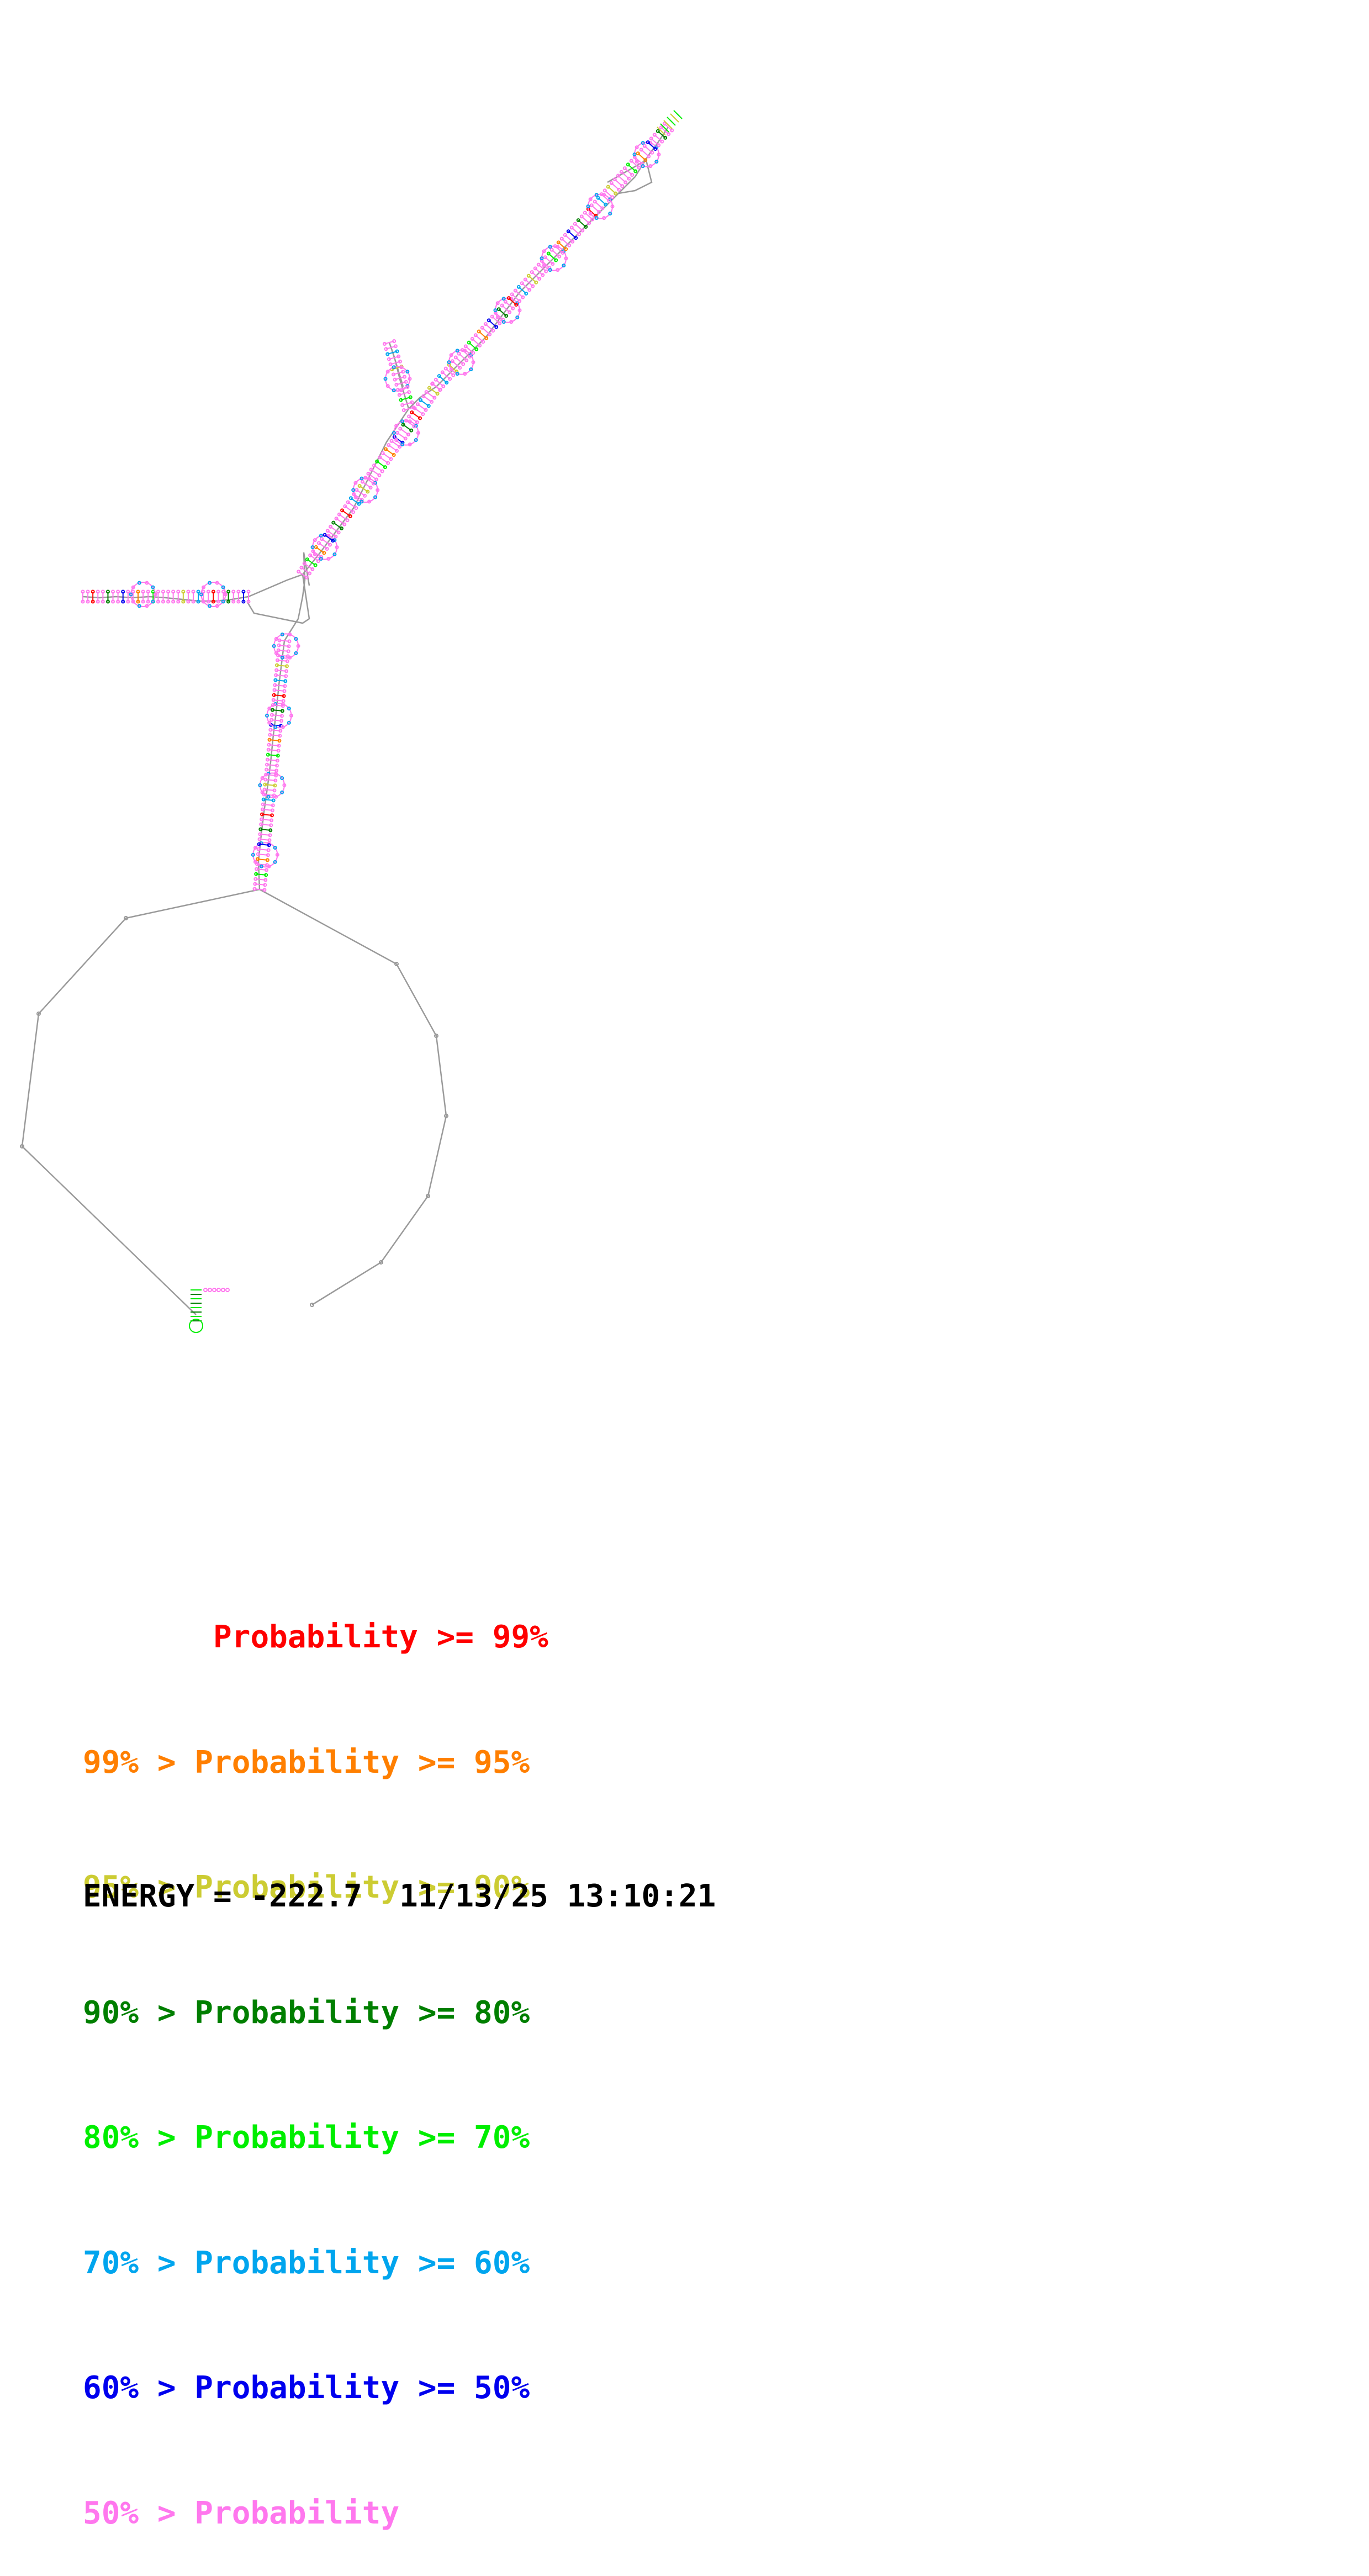 Image resolution: width=1369 pixels, height=2576 pixels. Describe the element at coordinates (316, 2388) in the screenshot. I see `legend-entry: 60% > Probability >= 50%` at that location.